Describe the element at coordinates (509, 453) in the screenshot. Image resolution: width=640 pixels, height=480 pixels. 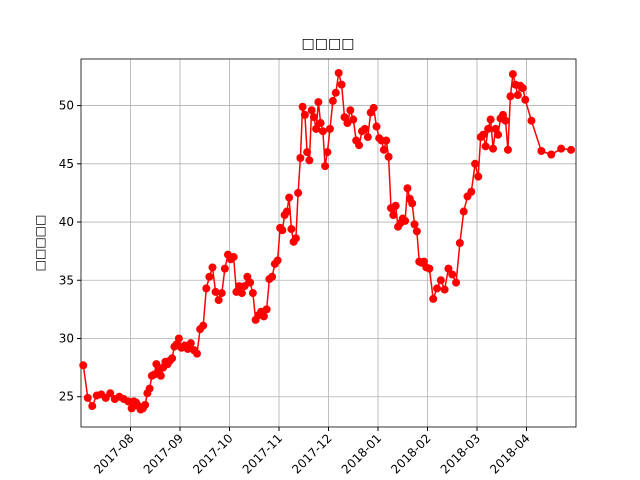
I see `x-tick-label: 2018-04` at that location.